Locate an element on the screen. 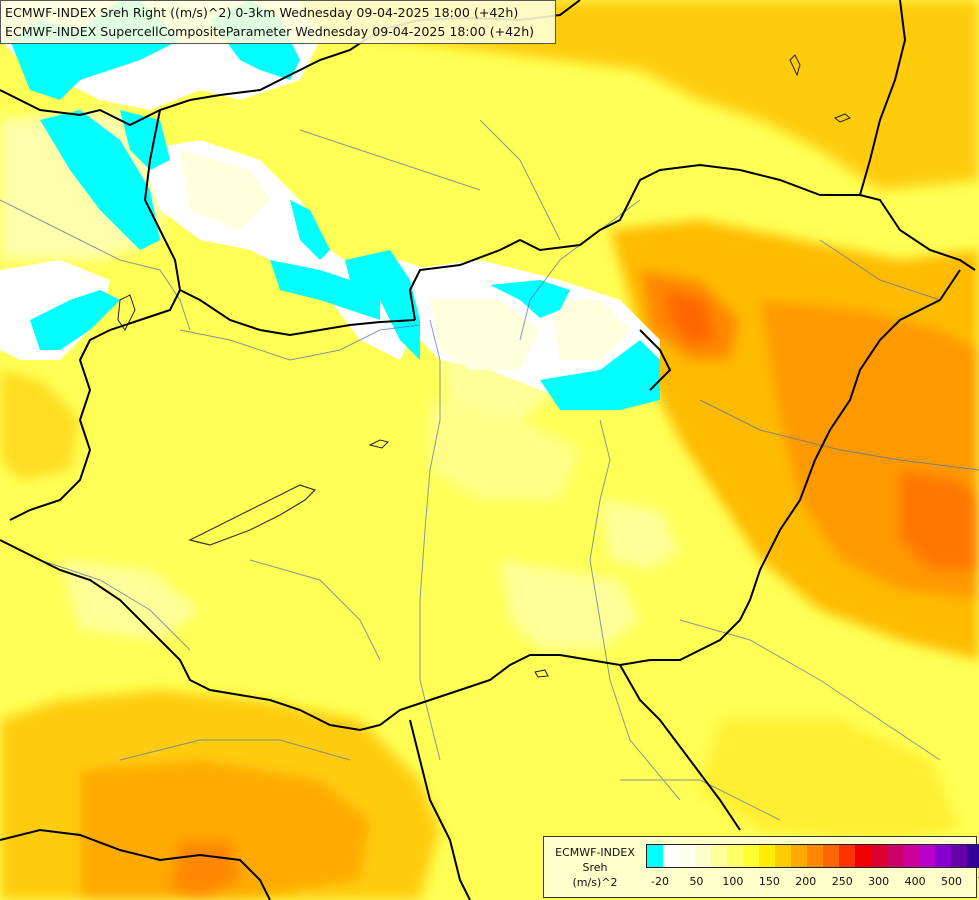  legend-tick-label: 300 is located at coordinates (879, 881).